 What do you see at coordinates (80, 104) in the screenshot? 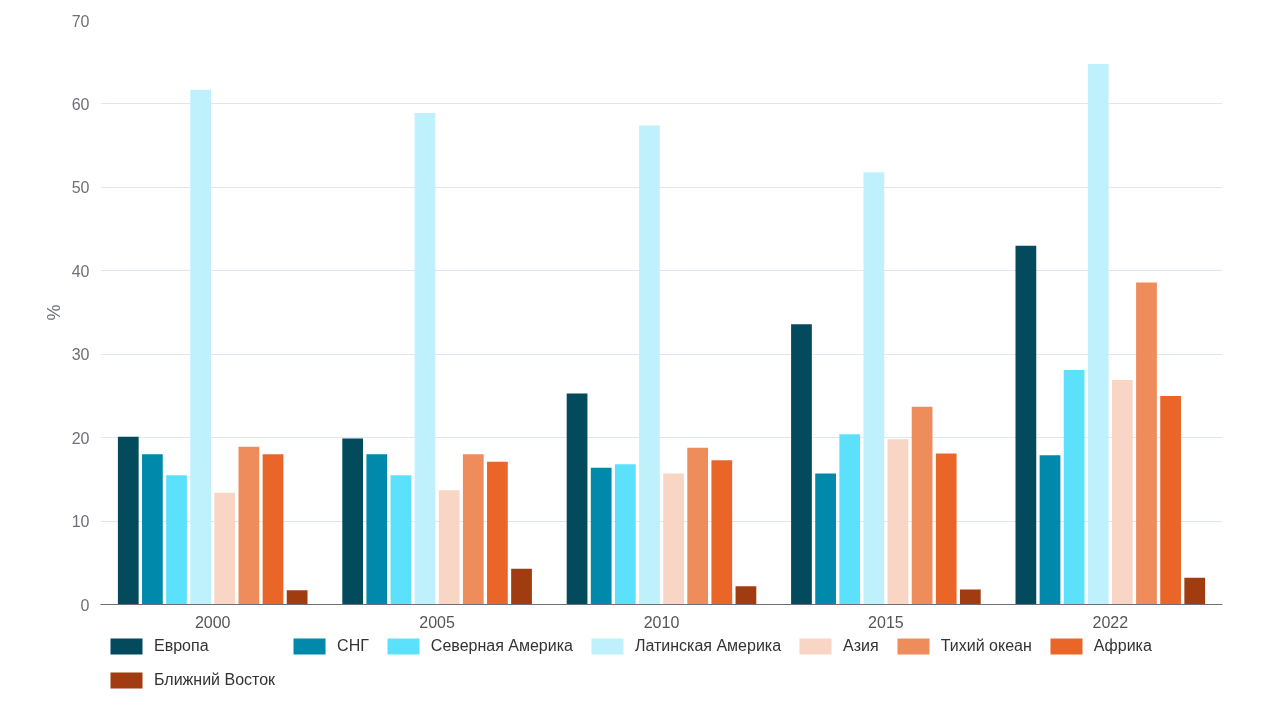
I see `y-tick-label: 60` at bounding box center [80, 104].